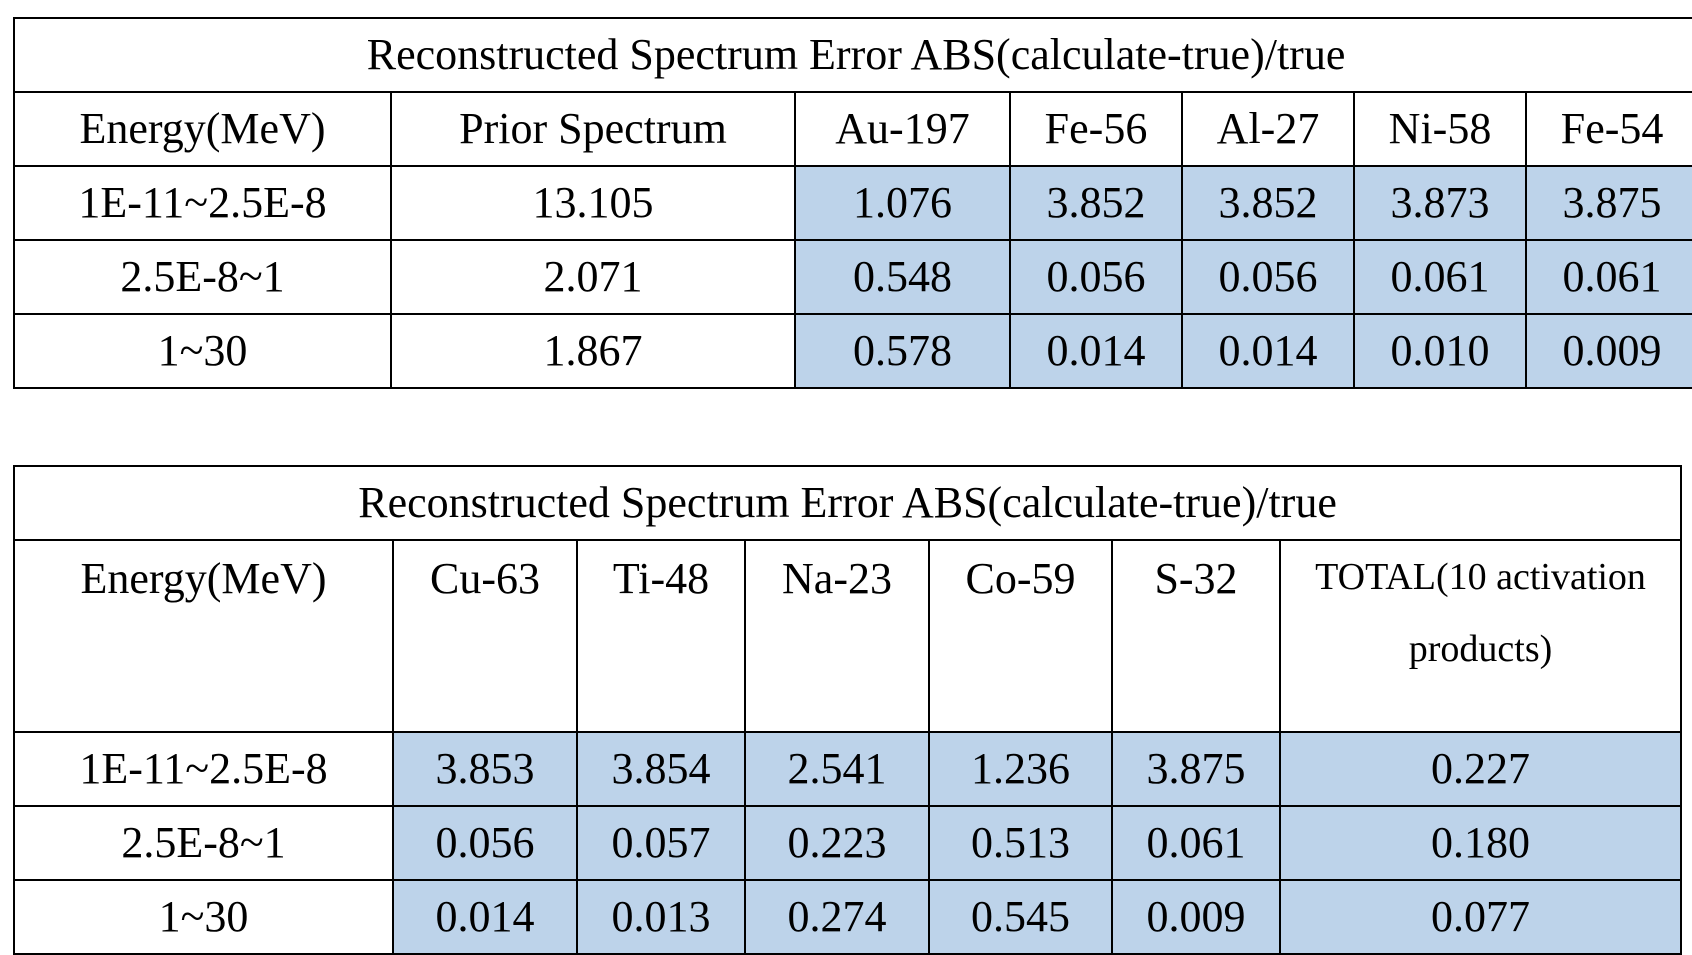 The width and height of the screenshot is (1692, 955). What do you see at coordinates (1608, 129) in the screenshot?
I see `header-fe-54: Fe-54` at bounding box center [1608, 129].